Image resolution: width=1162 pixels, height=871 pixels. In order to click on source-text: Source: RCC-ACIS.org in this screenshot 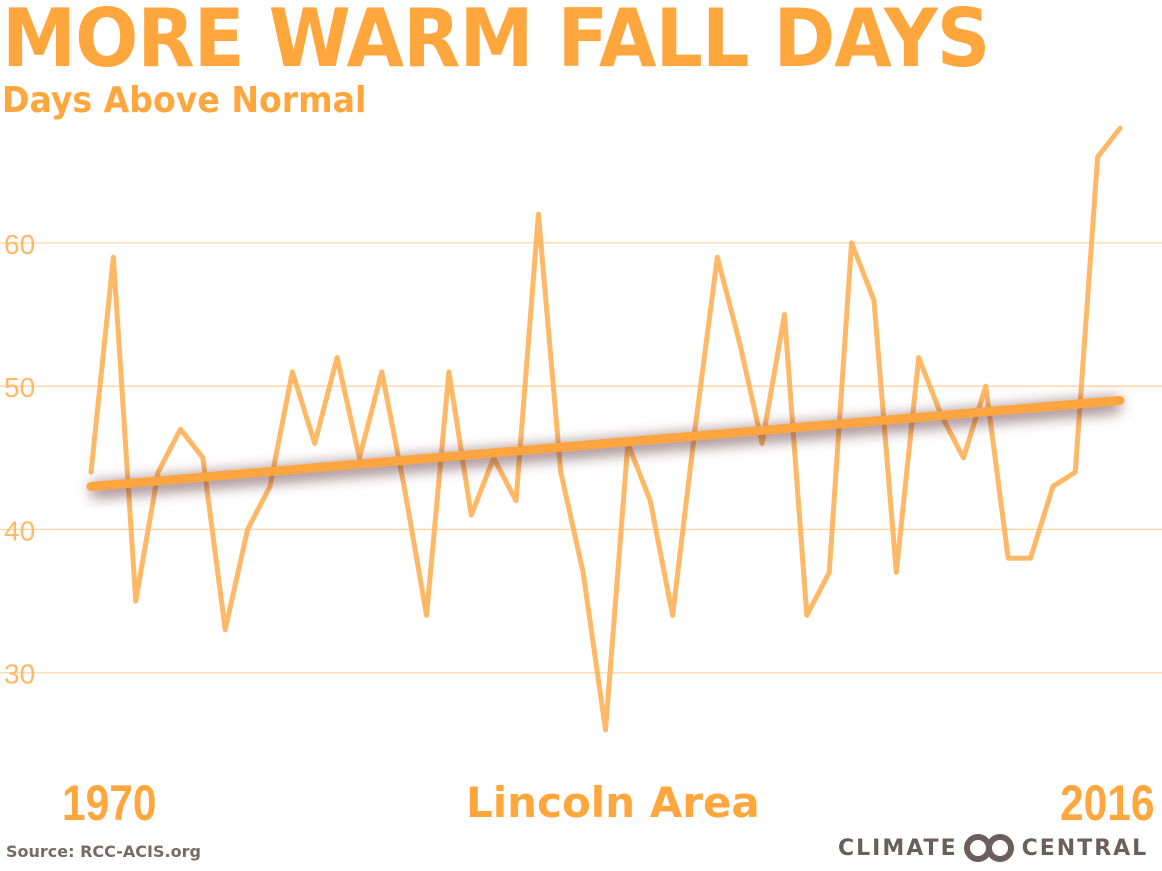, I will do `click(103, 851)`.